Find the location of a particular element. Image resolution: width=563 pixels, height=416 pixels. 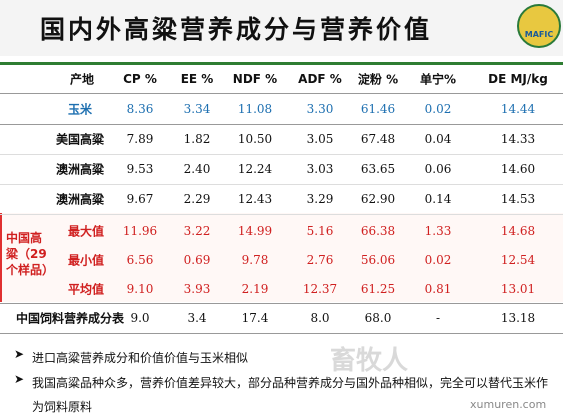

cell-value: 14.60 is located at coordinates (518, 169).